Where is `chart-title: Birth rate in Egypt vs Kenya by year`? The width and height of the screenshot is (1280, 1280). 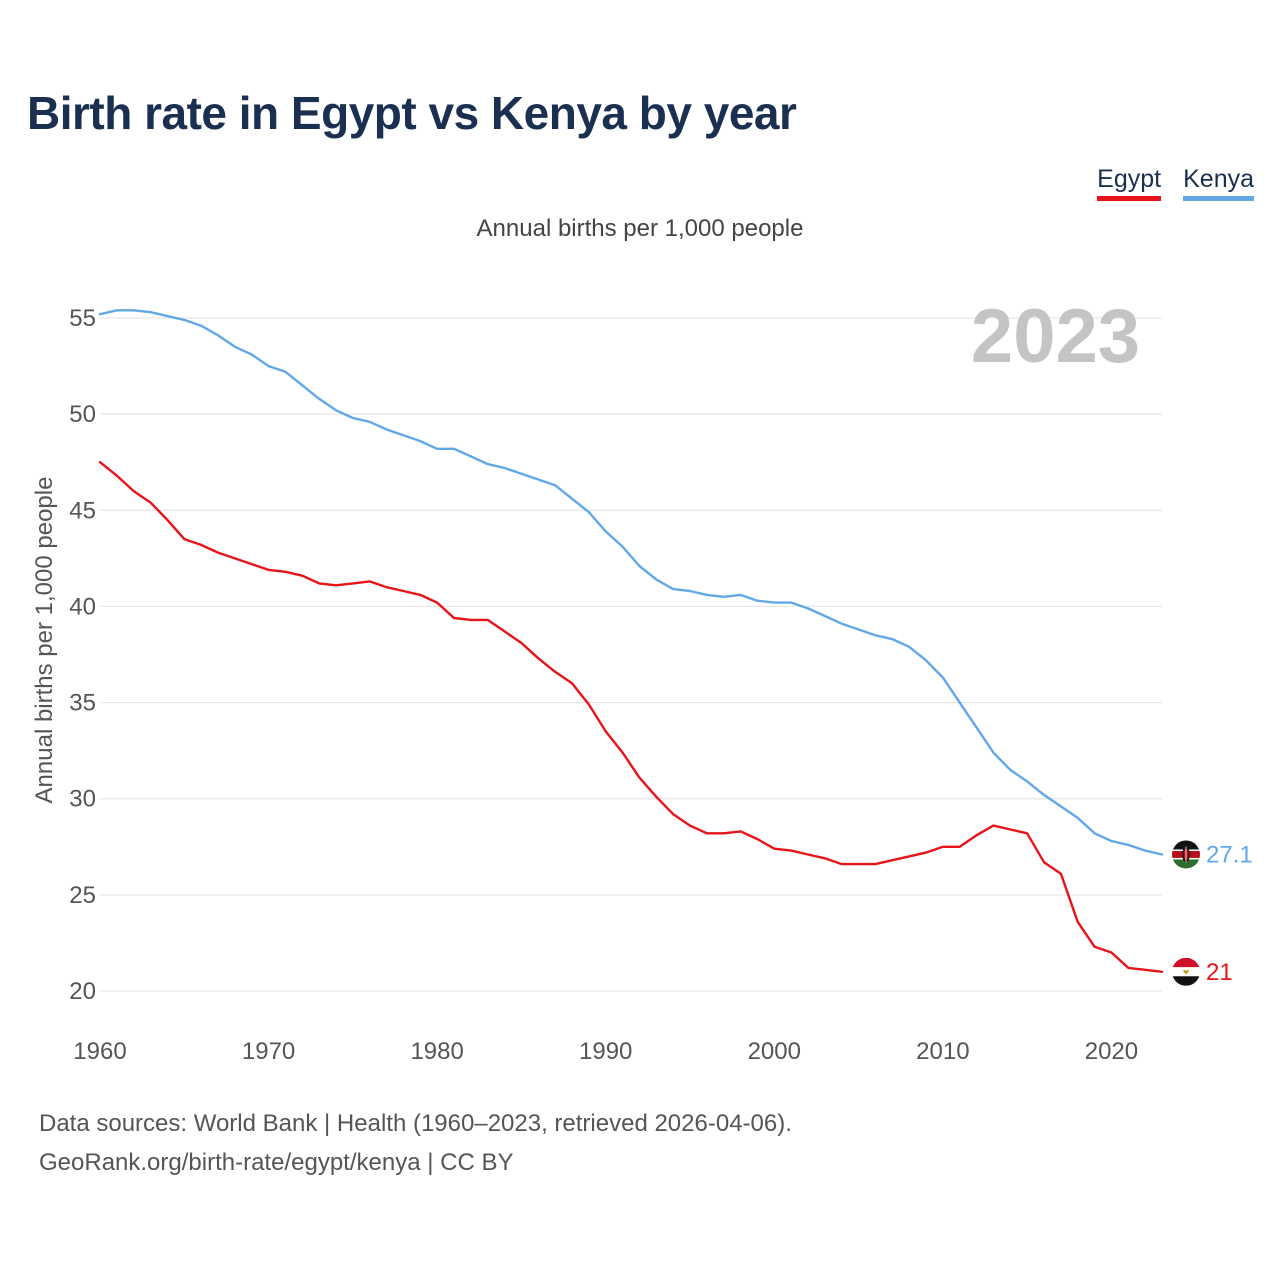
chart-title: Birth rate in Egypt vs Kenya by year is located at coordinates (412, 113).